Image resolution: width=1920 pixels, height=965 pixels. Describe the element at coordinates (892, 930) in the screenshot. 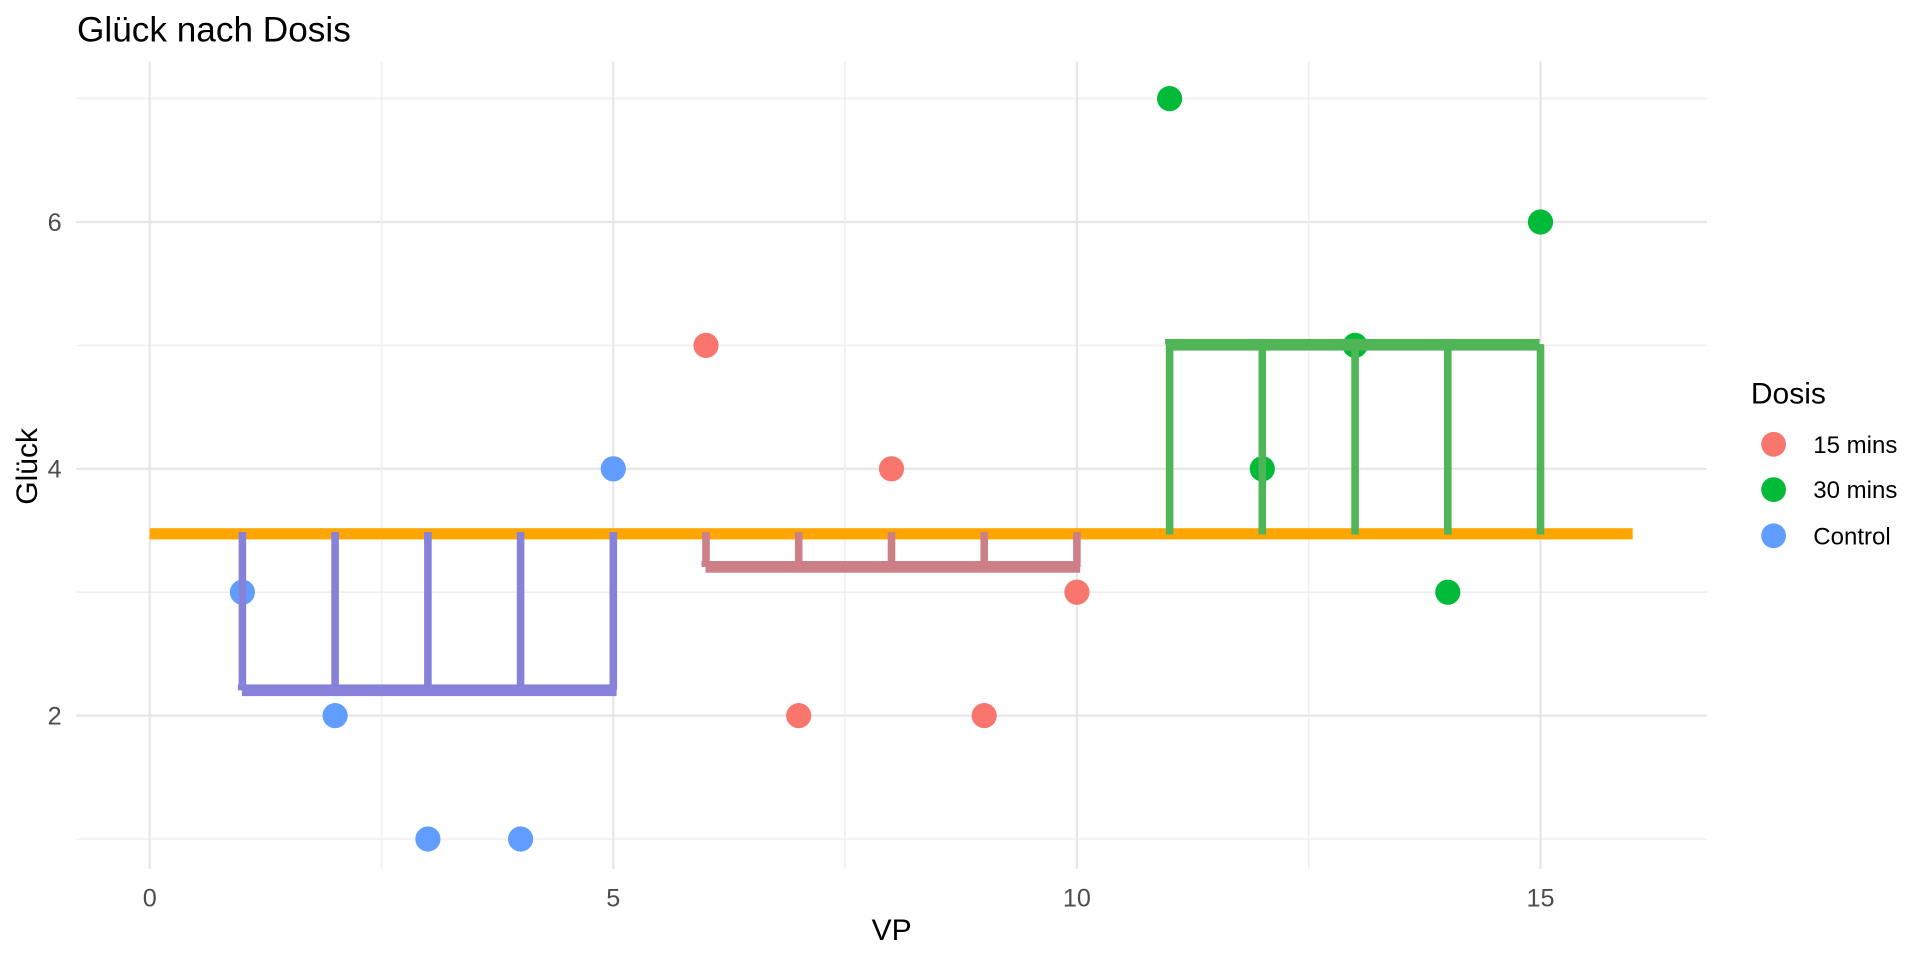

I see `svg-text: VP` at that location.